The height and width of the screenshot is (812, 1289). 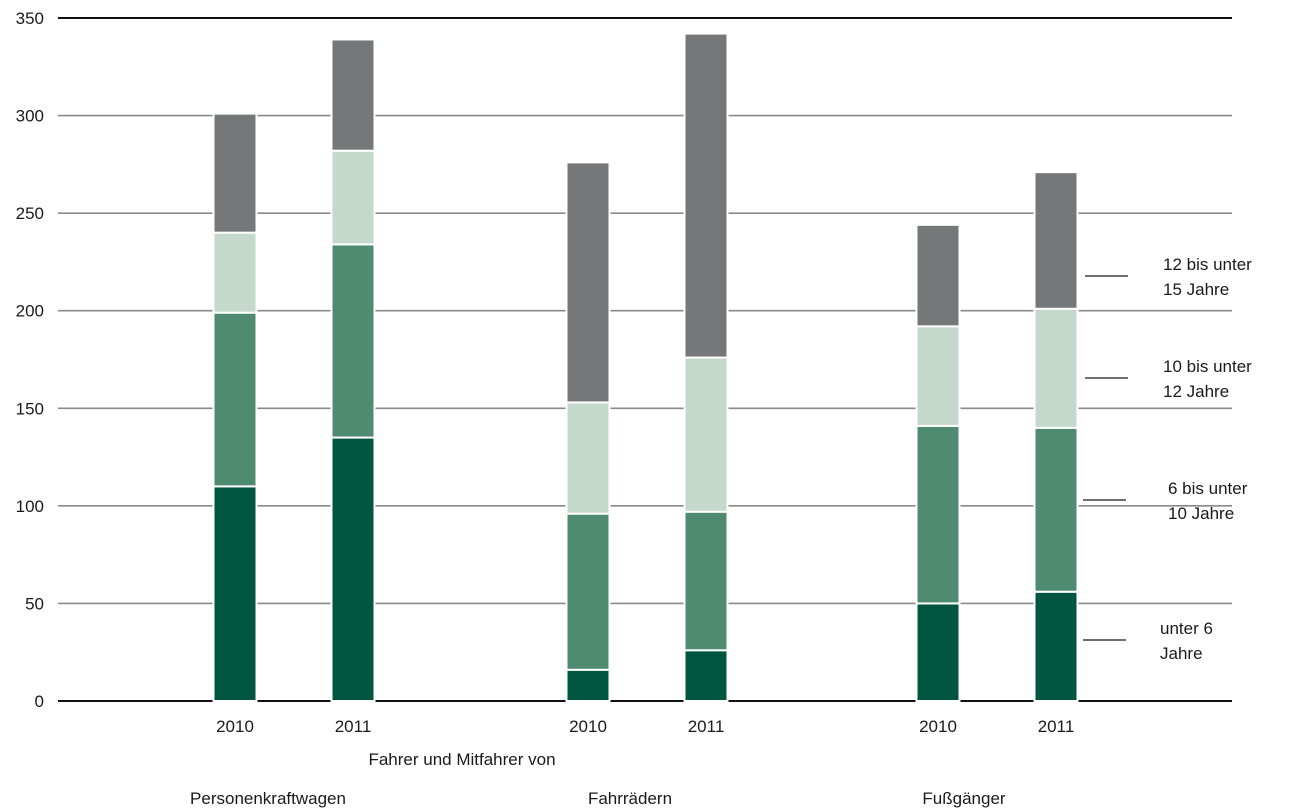 I want to click on y-tick-label: 300, so click(x=30, y=116).